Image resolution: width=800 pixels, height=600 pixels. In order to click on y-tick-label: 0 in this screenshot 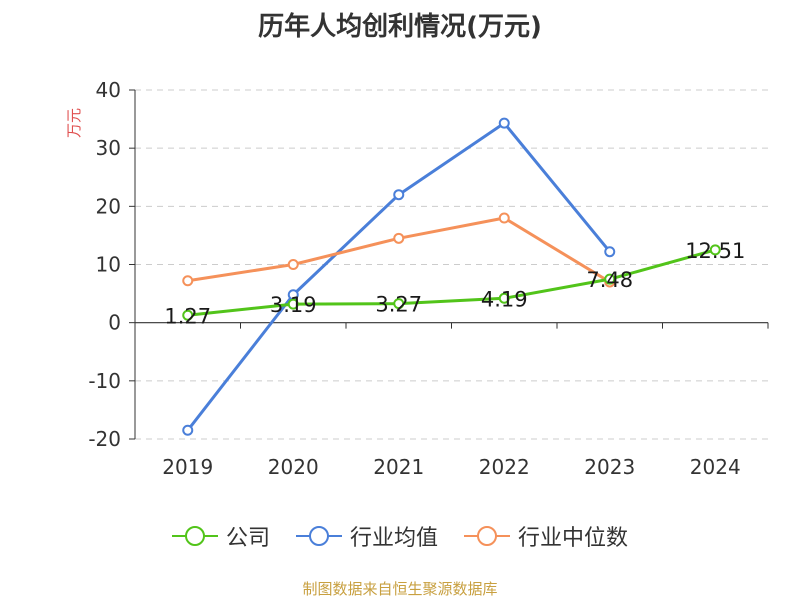, I will do `click(114, 323)`.